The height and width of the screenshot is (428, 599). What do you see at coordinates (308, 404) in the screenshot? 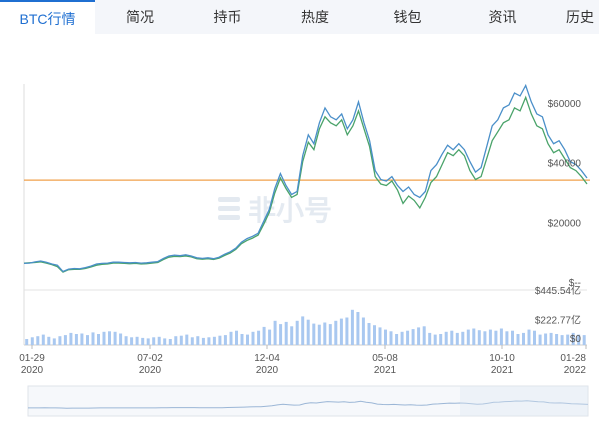
I see `data-zoom-preview-line` at bounding box center [308, 404].